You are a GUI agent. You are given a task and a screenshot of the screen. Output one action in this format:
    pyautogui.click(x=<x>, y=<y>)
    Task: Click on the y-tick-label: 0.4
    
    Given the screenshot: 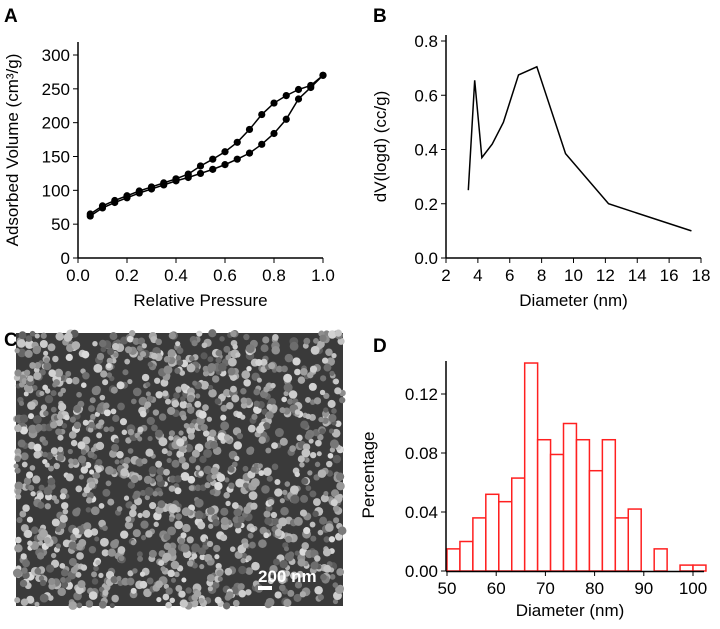 What is the action you would take?
    pyautogui.click(x=426, y=150)
    